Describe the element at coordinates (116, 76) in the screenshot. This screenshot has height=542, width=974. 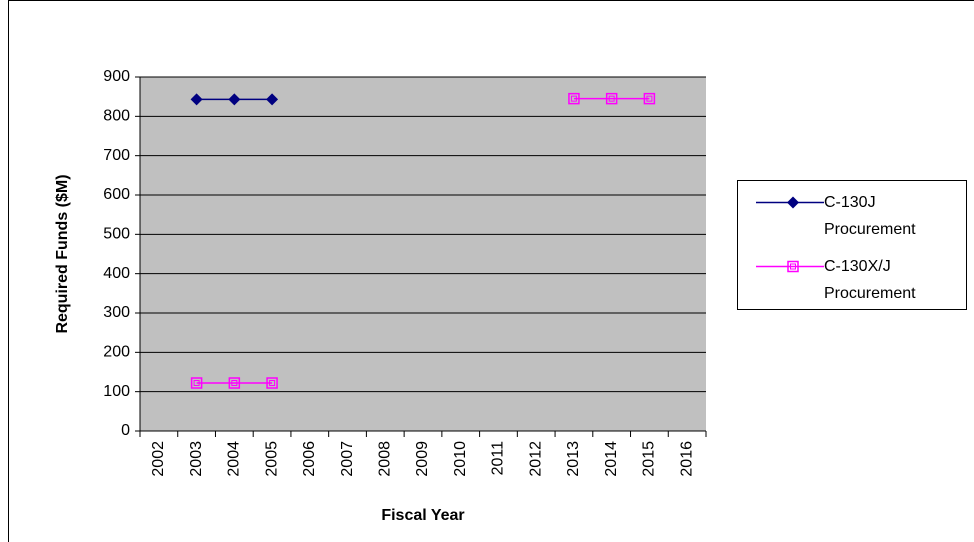
I see `y-tick-label: 900` at that location.